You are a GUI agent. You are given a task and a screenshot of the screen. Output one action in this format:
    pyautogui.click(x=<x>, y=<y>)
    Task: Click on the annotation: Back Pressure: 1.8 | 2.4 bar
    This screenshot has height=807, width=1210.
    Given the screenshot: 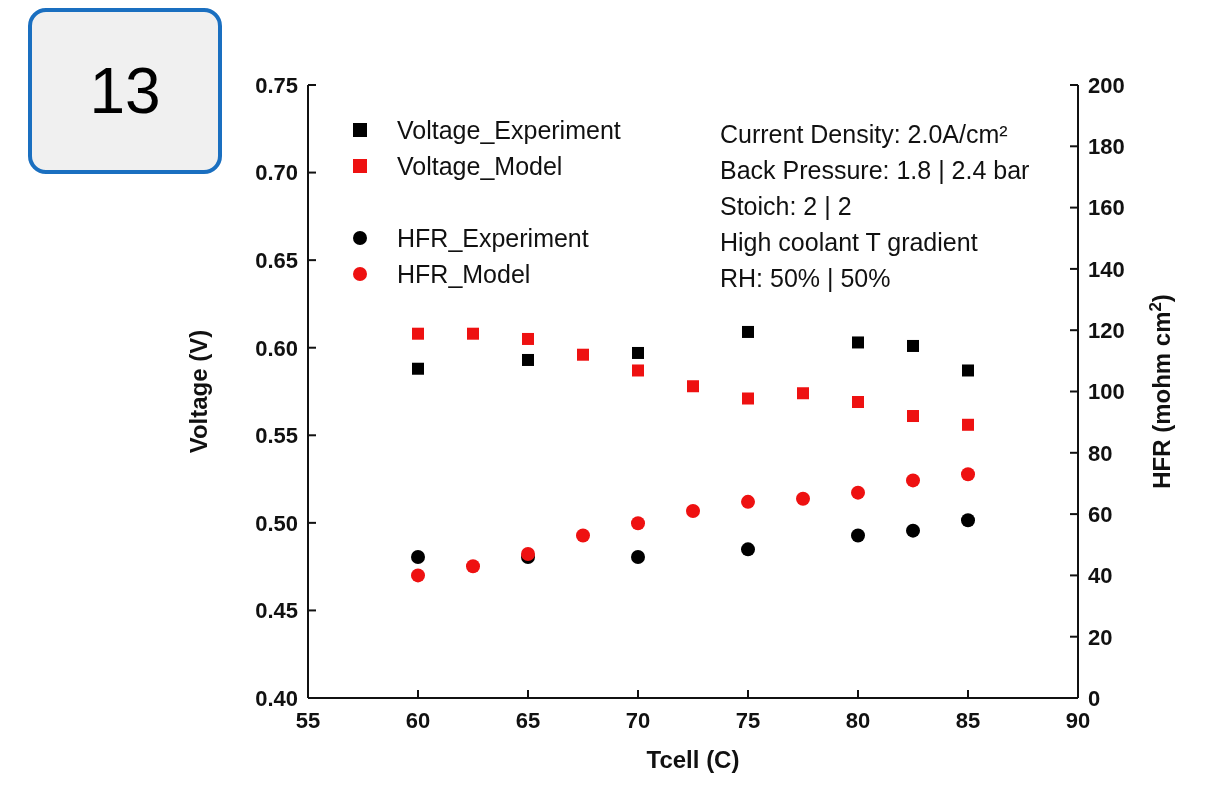 What is the action you would take?
    pyautogui.click(x=875, y=170)
    